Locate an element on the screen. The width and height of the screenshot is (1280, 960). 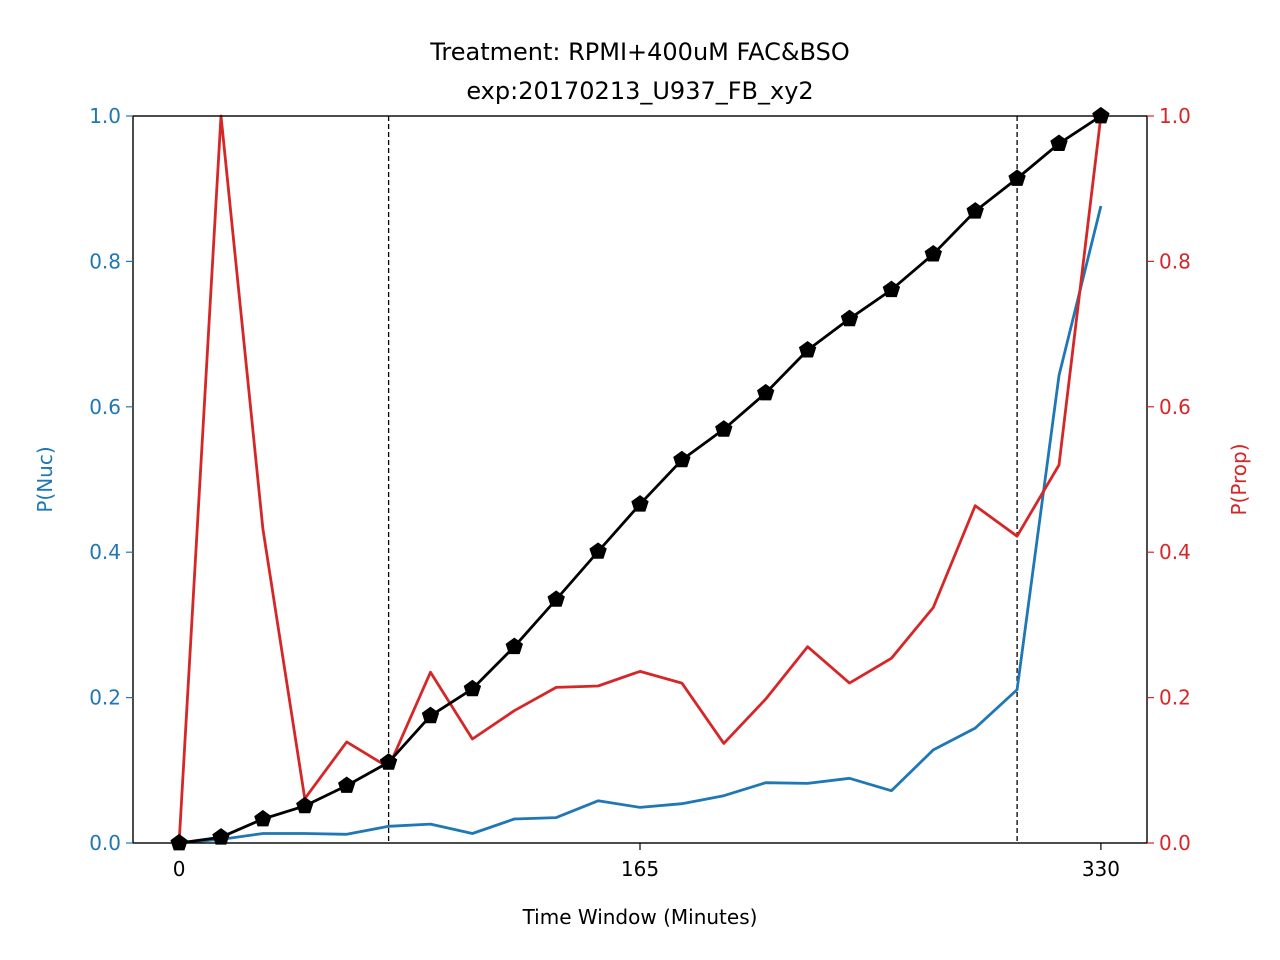
chart-subtitle: exp:20170213_U937_FB_xy2 is located at coordinates (639, 91).